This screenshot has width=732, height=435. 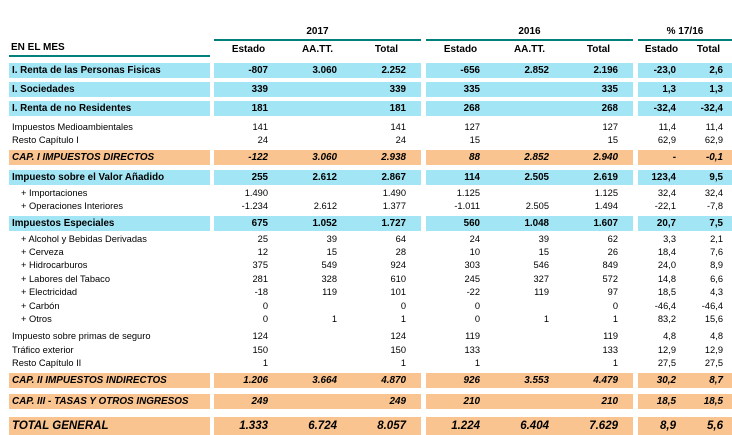 What do you see at coordinates (708, 252) in the screenshot?
I see `cell-pct-total: 7,6` at bounding box center [708, 252].